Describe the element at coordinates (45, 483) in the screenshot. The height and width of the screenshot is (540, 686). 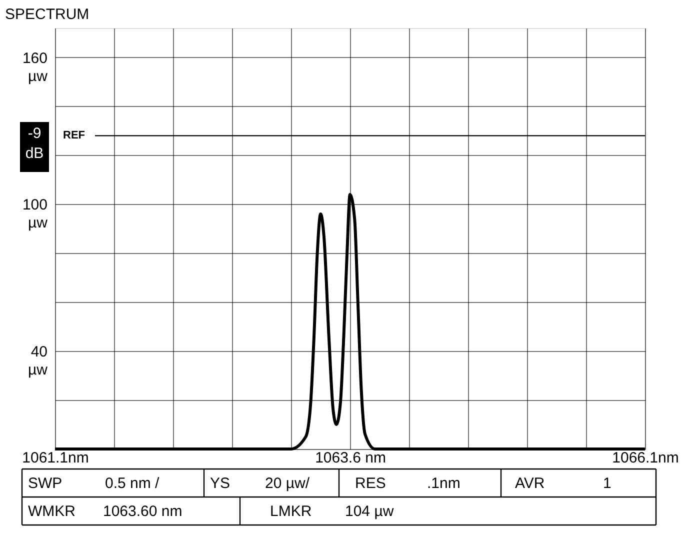
I see `text: SWP` at that location.